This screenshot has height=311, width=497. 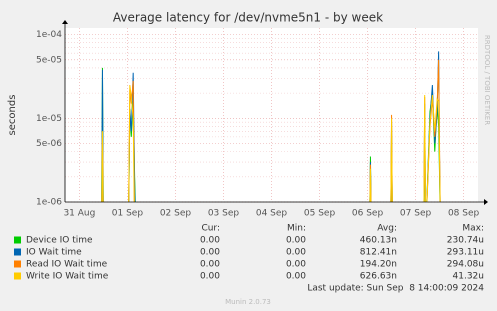 What do you see at coordinates (224, 214) in the screenshot?
I see `x-tick-label: 03 Sep` at bounding box center [224, 214].